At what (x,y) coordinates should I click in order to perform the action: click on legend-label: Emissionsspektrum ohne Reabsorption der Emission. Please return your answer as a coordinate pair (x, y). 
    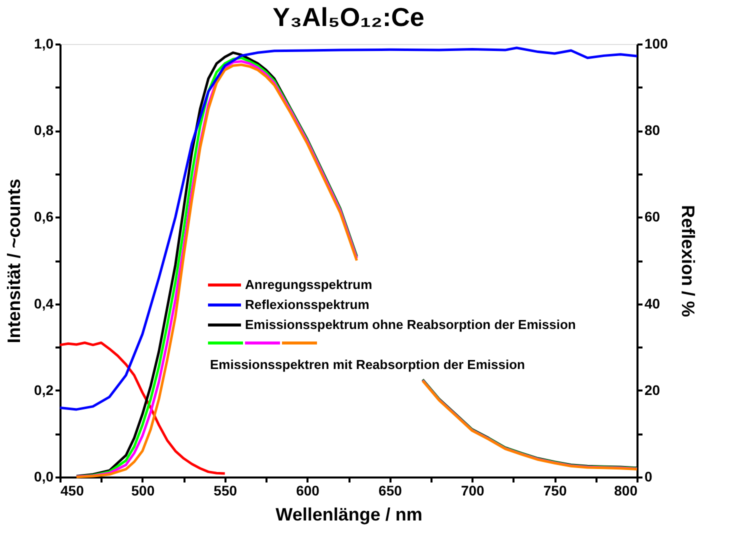
    Looking at the image, I should click on (410, 324).